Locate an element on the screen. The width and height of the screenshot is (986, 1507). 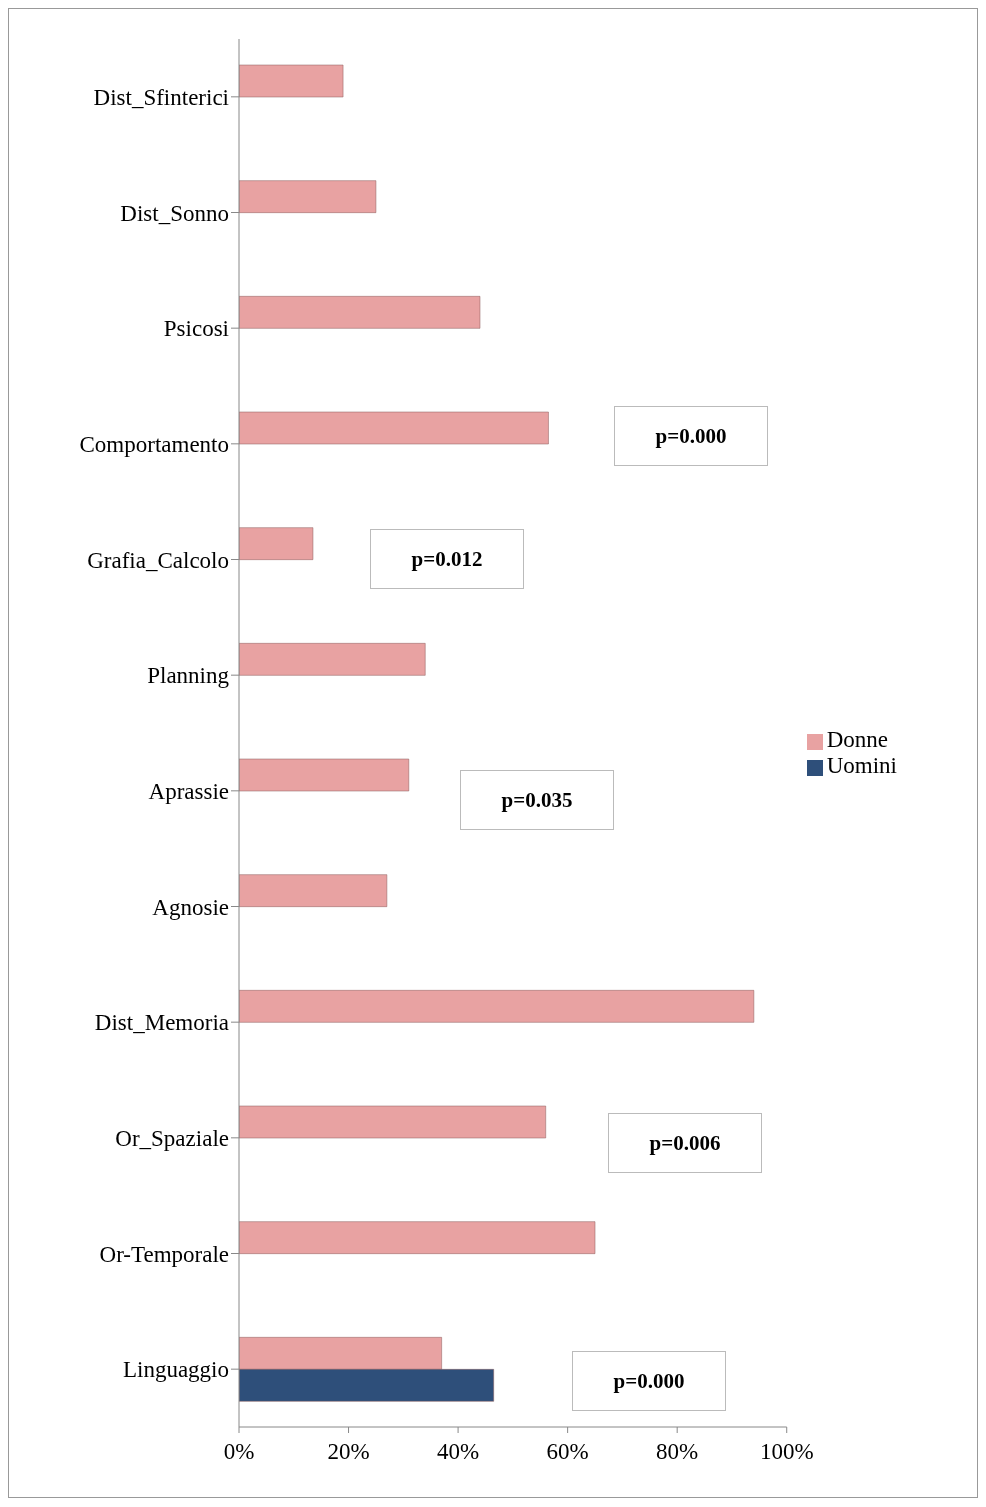
y-tick-label: Agnosie is located at coordinates (190, 907).